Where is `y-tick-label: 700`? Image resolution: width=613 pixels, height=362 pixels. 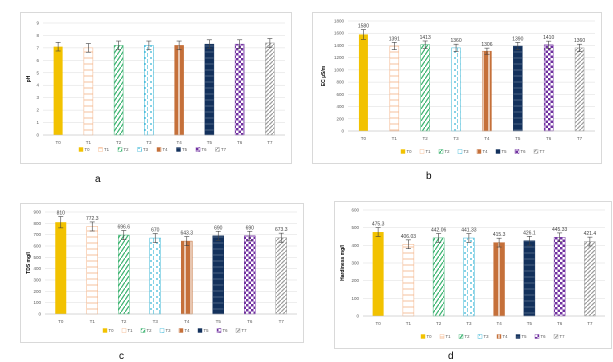 y-tick-label: 700 is located at coordinates (37, 234).